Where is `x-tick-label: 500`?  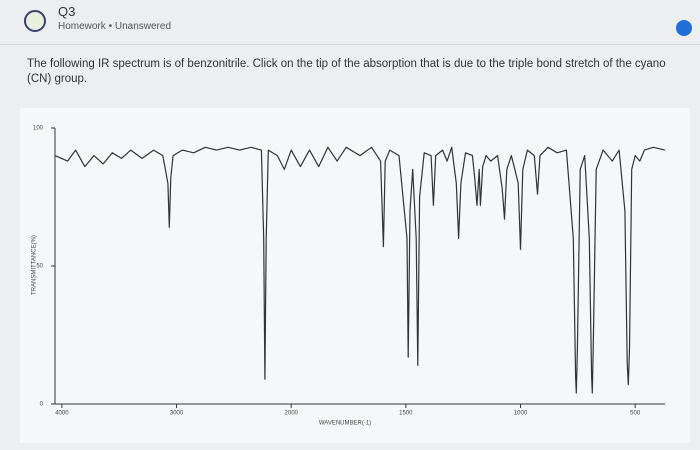
x-tick-label: 500 is located at coordinates (635, 414).